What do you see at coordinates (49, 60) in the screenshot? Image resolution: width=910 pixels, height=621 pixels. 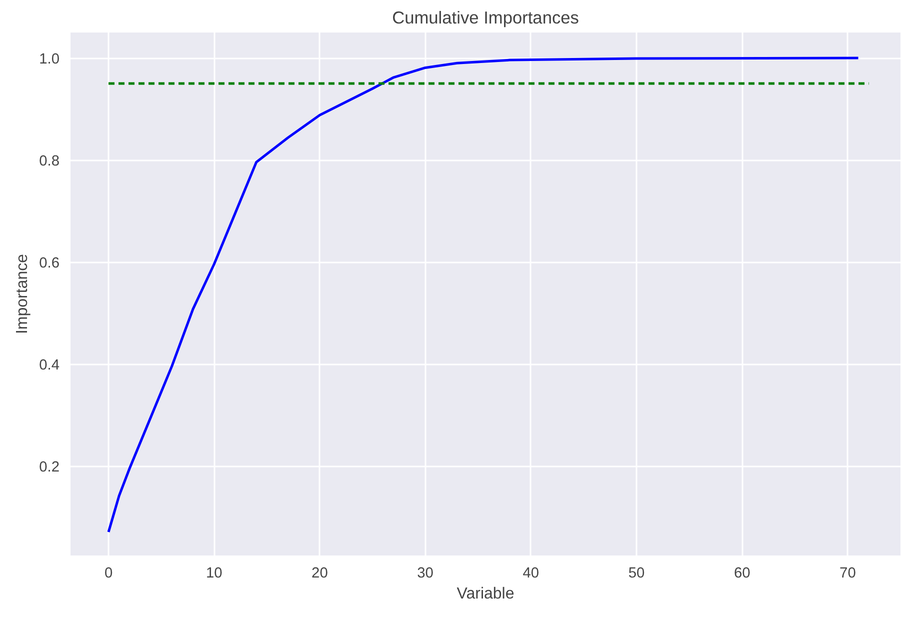 I see `y-tick-label: 1.0` at bounding box center [49, 60].